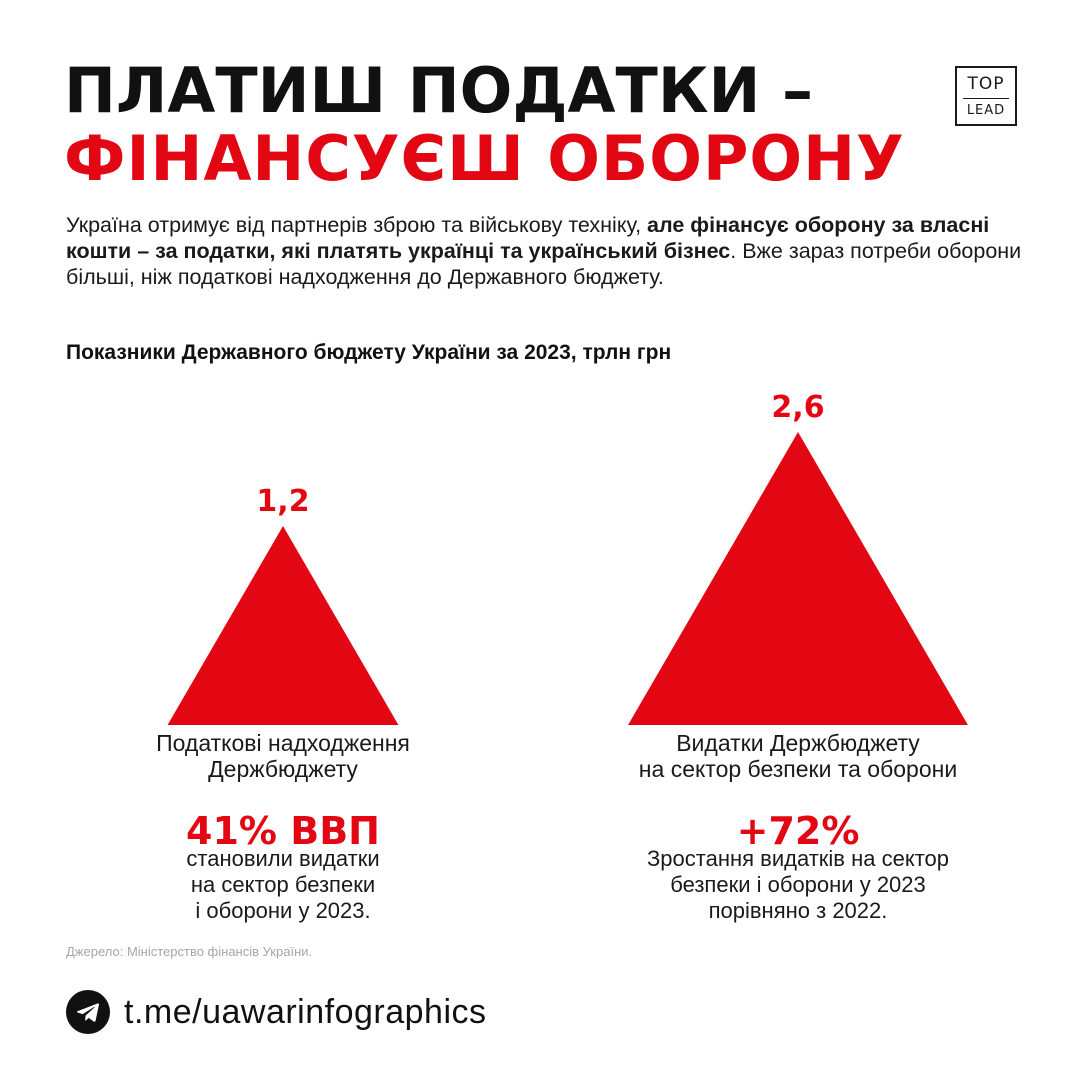 Image resolution: width=1080 pixels, height=1080 pixels. I want to click on stat-description-line: і оборони у 2023., so click(283, 910).